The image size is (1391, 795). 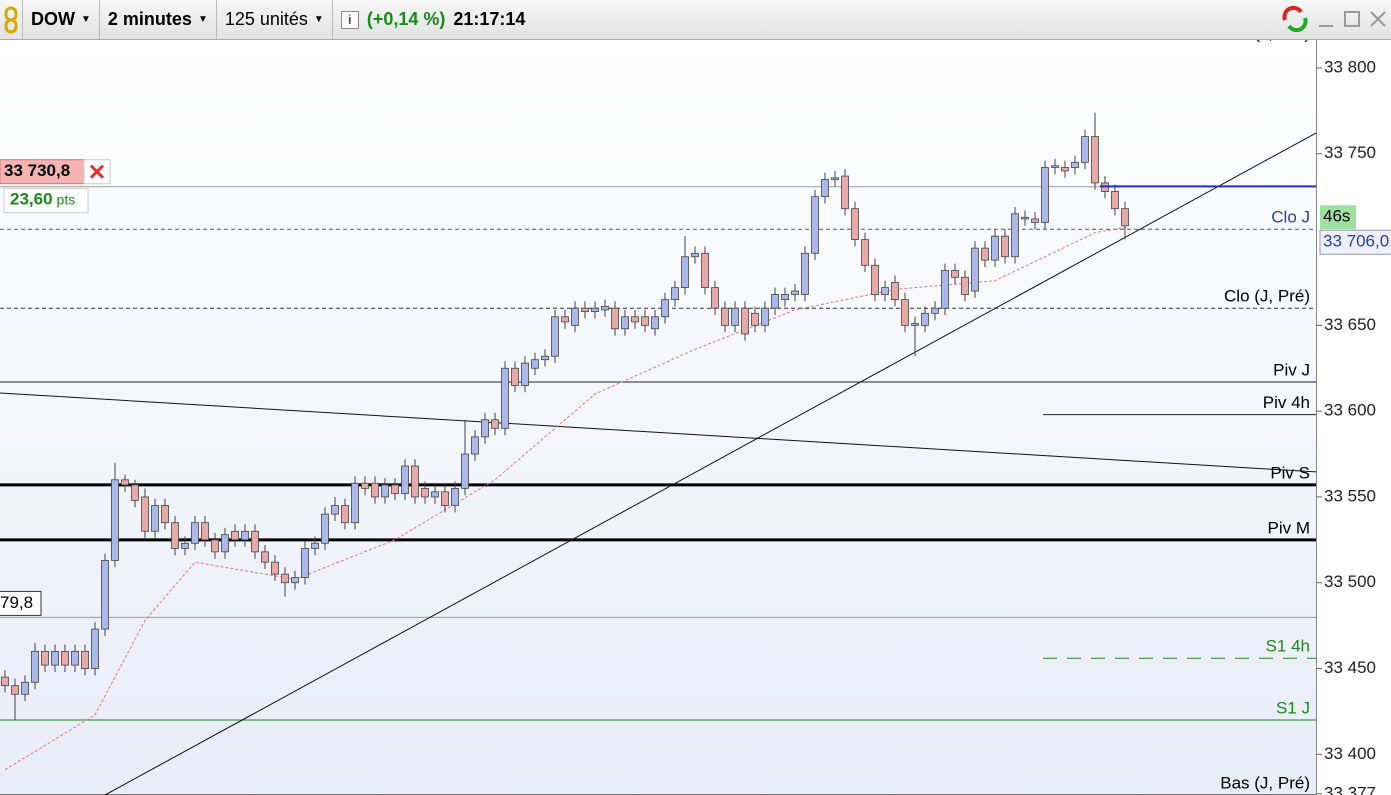 What do you see at coordinates (1290, 217) in the screenshot?
I see `level-label: Clo J` at bounding box center [1290, 217].